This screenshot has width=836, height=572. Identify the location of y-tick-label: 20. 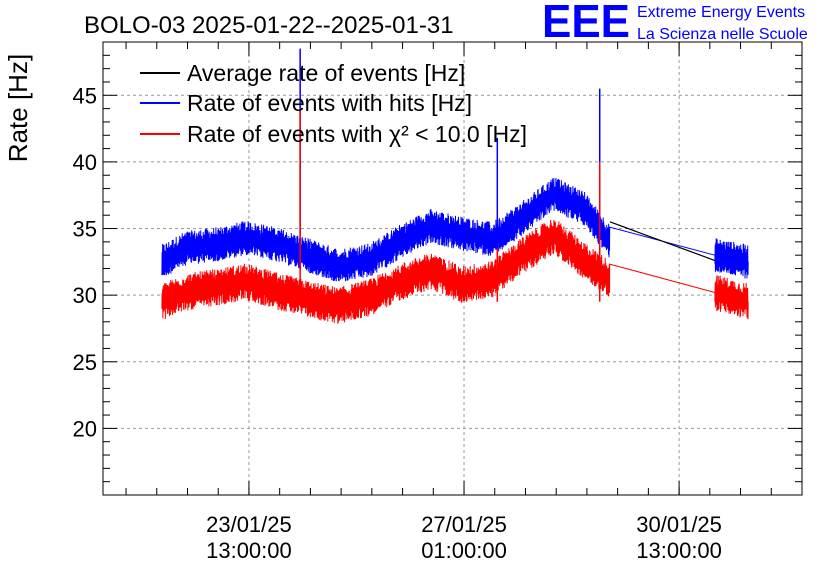
(85, 428).